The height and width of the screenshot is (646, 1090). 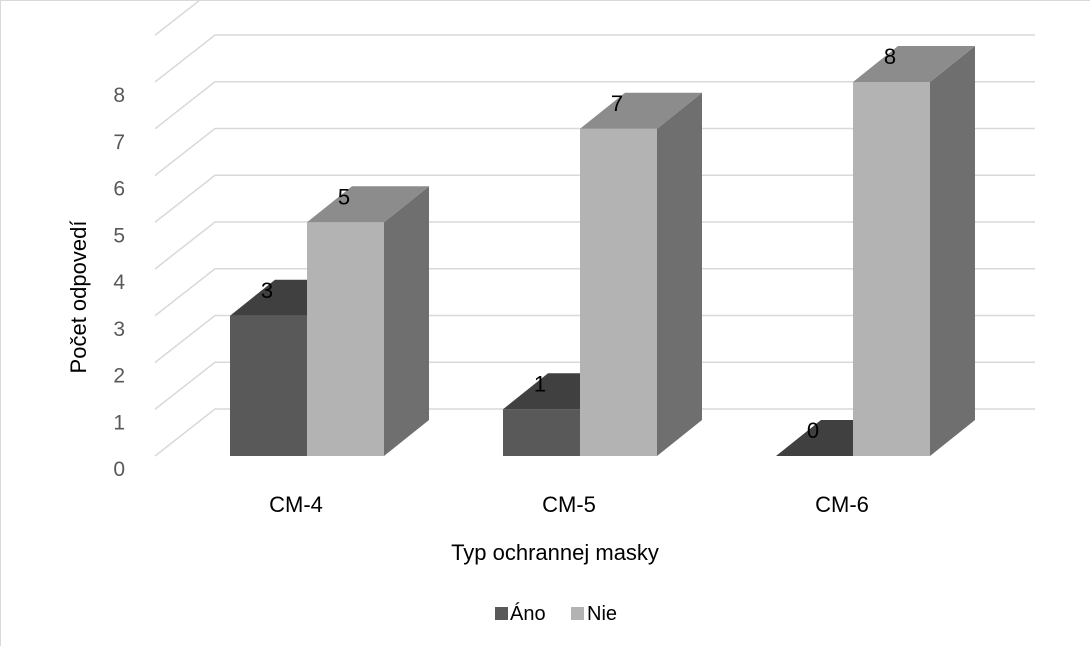 I want to click on y-tick-label: 2, so click(x=119, y=376).